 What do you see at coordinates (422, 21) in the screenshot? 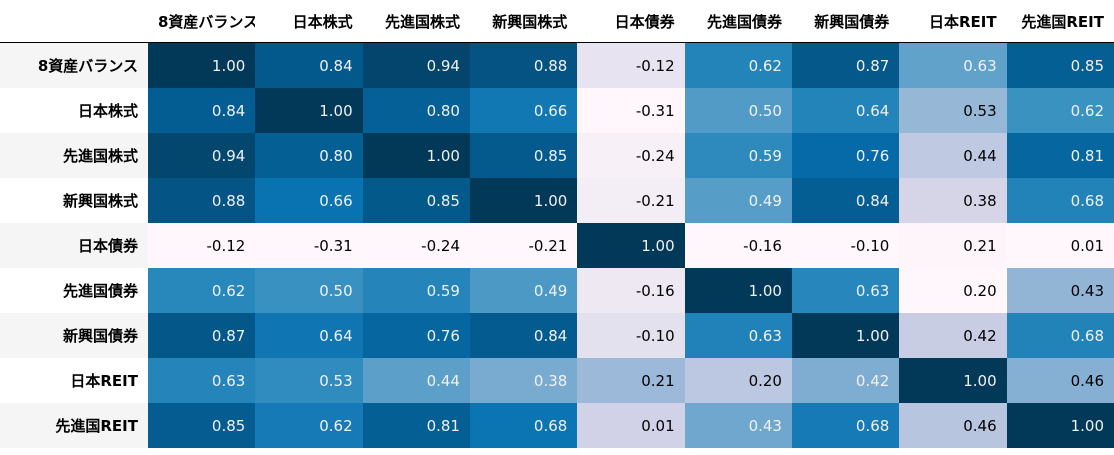
I see `column-header: 先進国株式` at bounding box center [422, 21].